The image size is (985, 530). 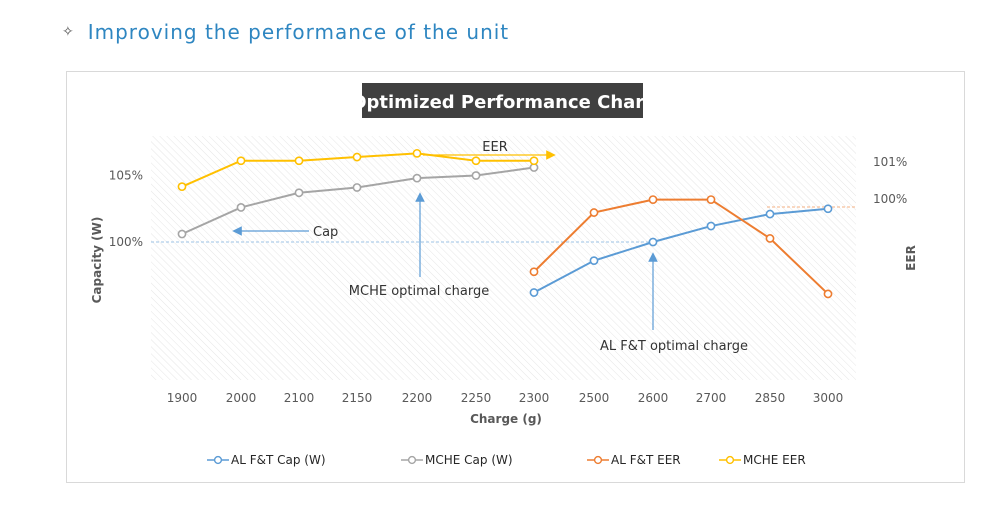 I want to click on left-axis-title: Capacity (W), so click(x=97, y=260).